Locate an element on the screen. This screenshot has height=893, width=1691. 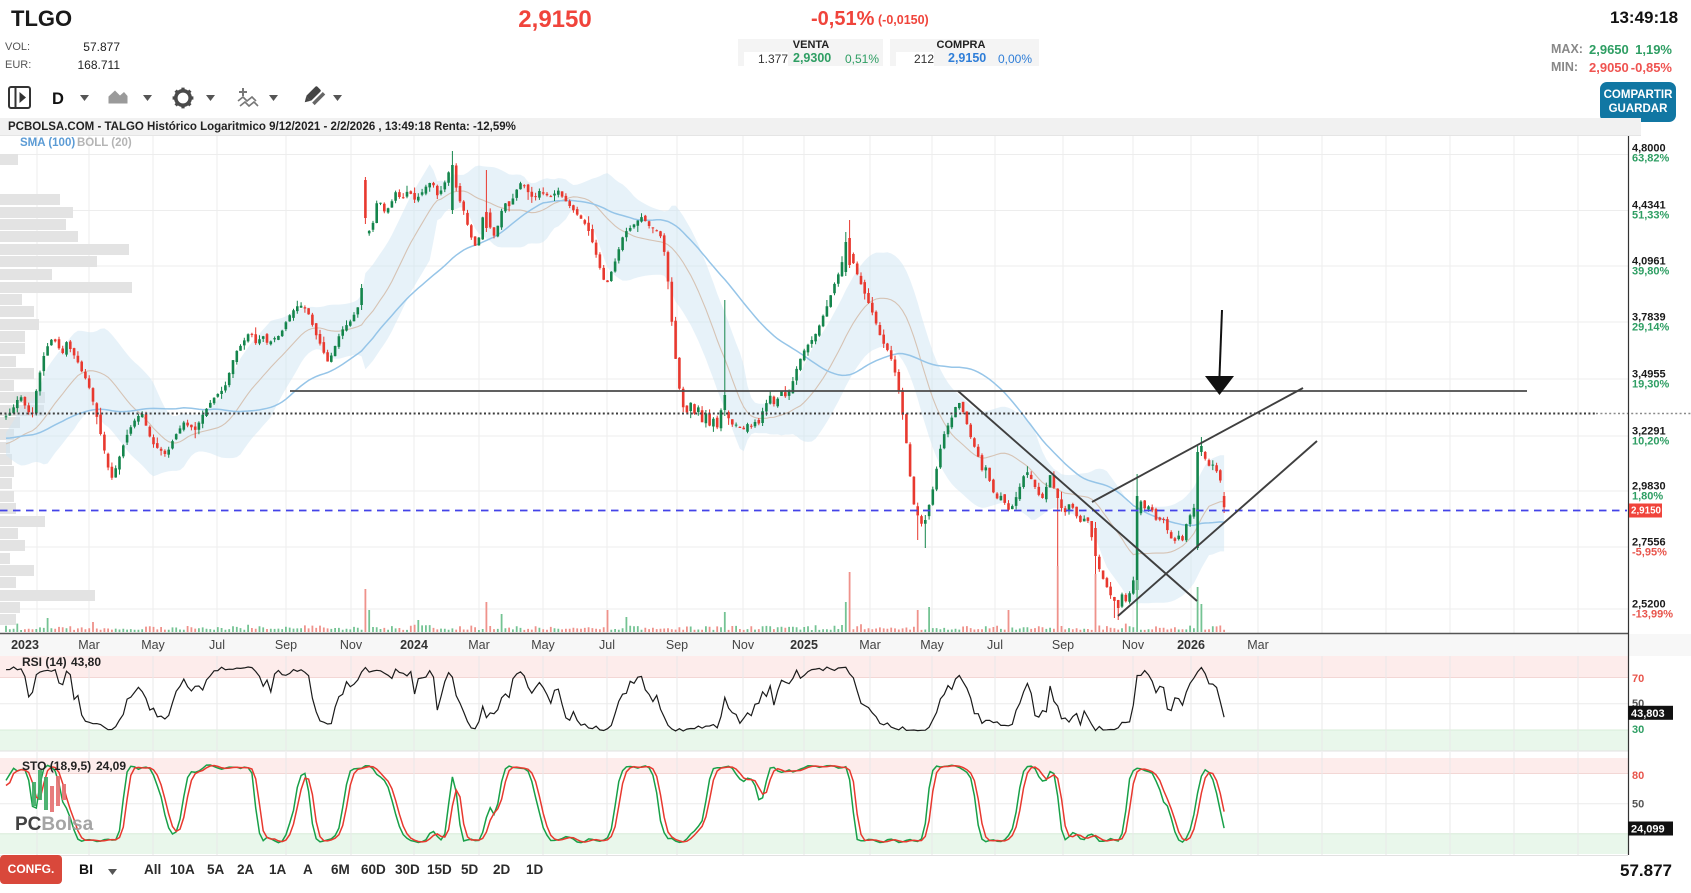
svg-text: 43,80 is located at coordinates (86, 662).